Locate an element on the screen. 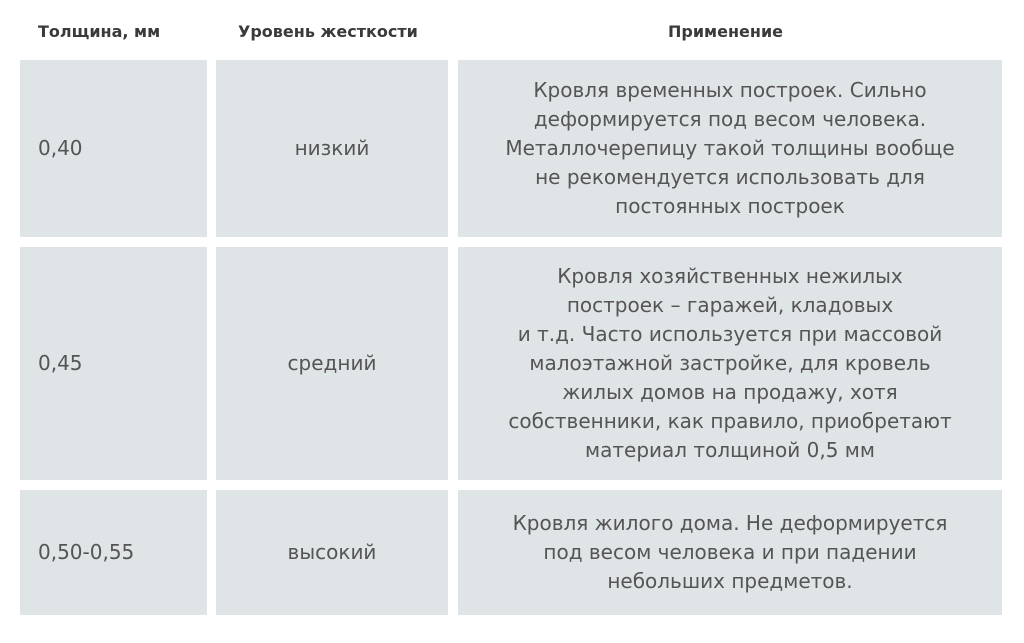  header-rigidity: Уровень жесткости is located at coordinates (328, 31).